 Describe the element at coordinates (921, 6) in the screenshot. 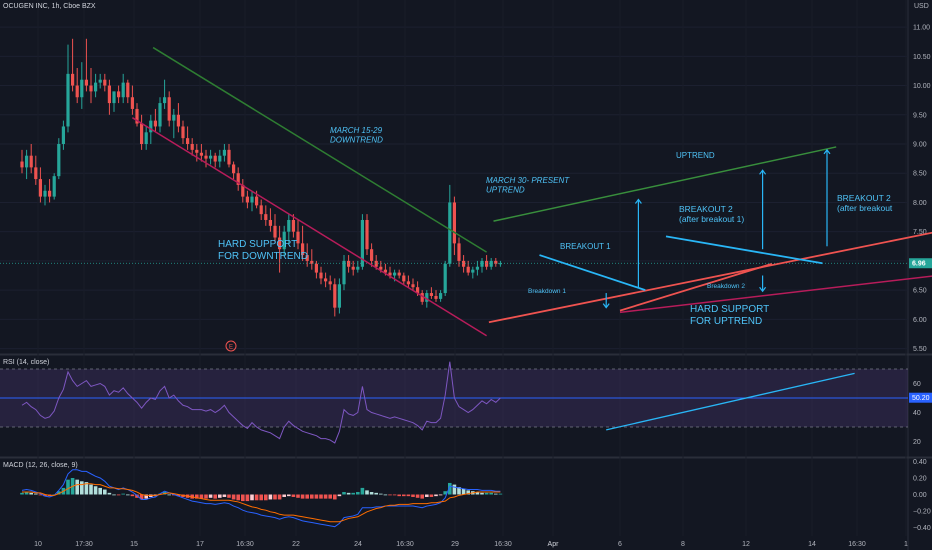

I see `currency-label: USD` at that location.